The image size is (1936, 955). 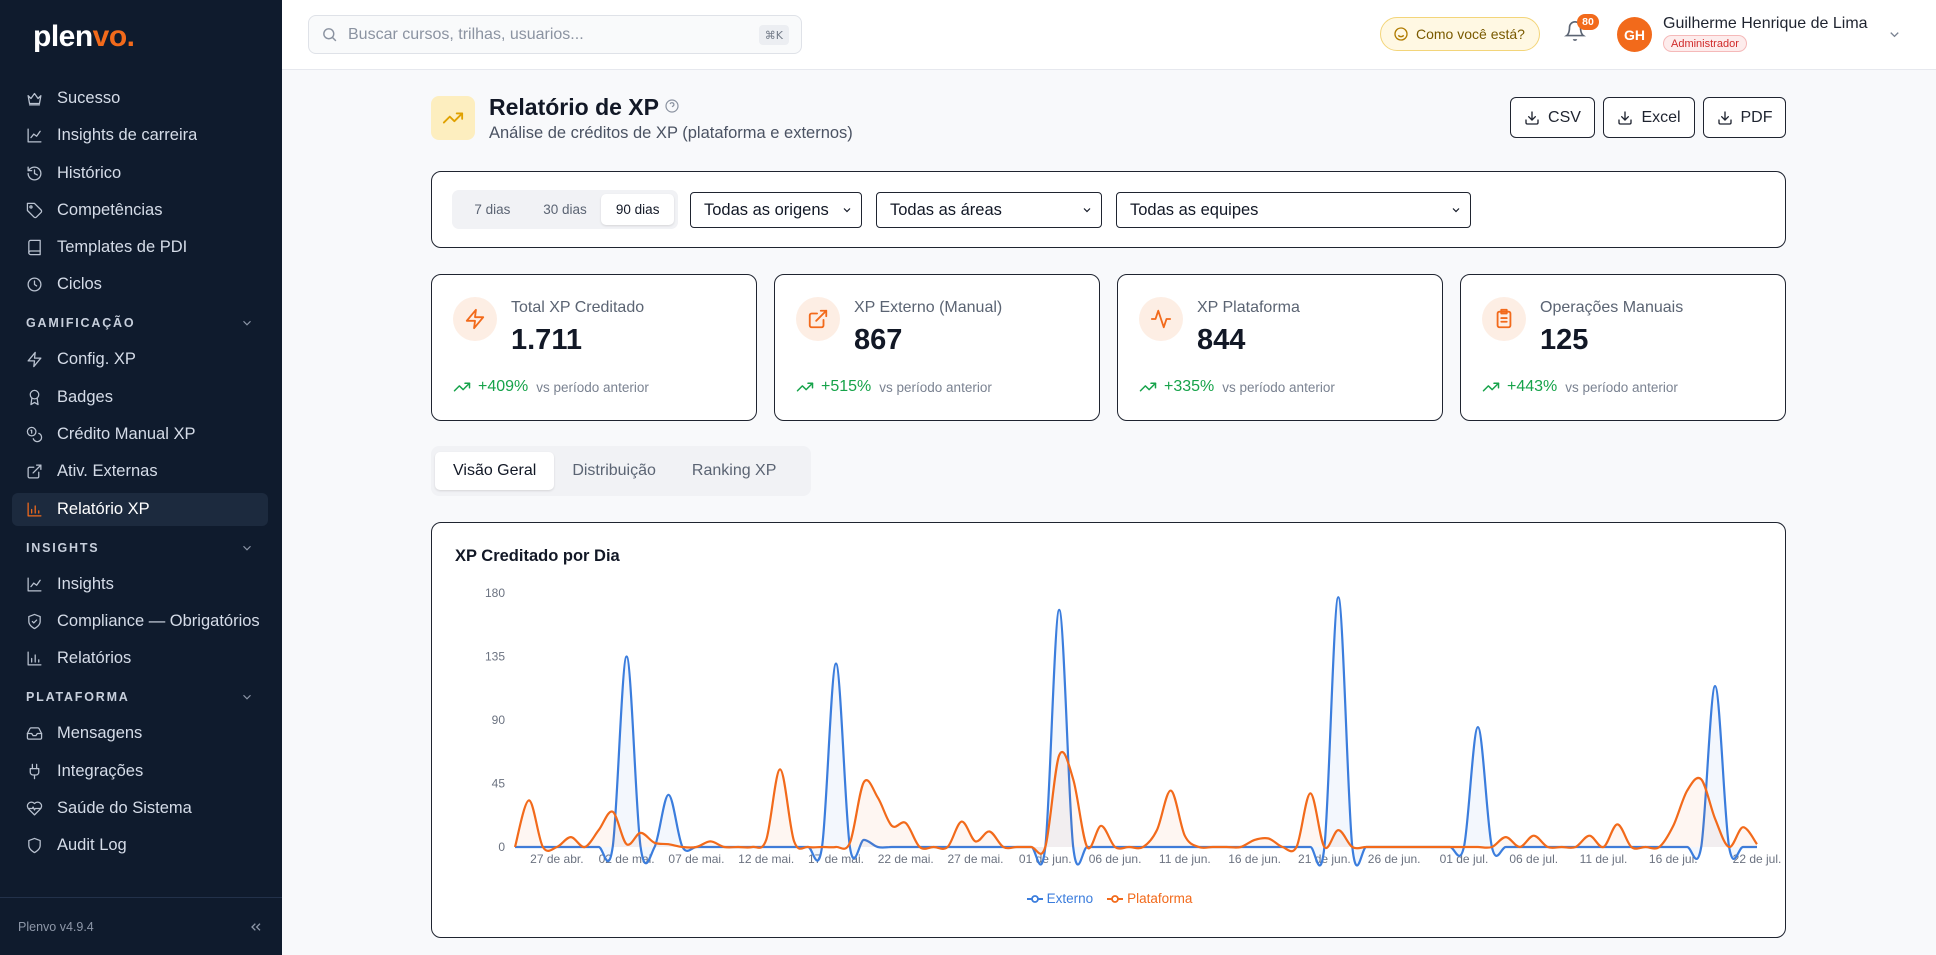 I want to click on team-select: Todas as equipes, so click(x=1293, y=210).